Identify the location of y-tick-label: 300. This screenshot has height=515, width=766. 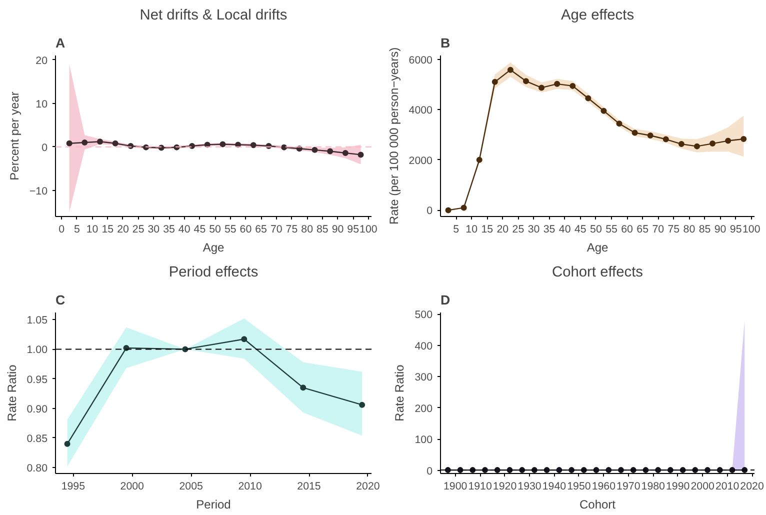
(423, 378).